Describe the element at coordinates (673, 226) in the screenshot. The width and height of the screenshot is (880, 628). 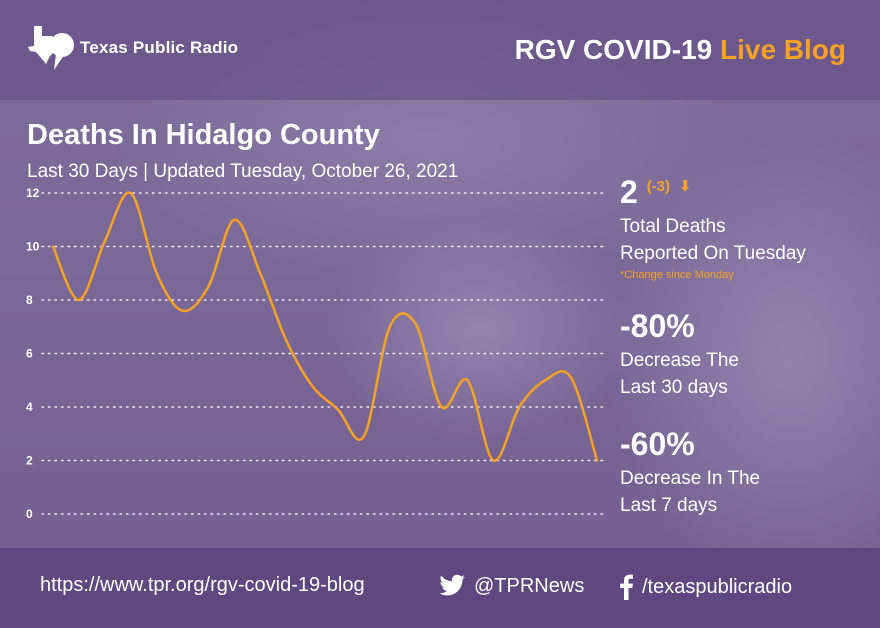
I see `total-deaths-label-line1: Total Deaths` at that location.